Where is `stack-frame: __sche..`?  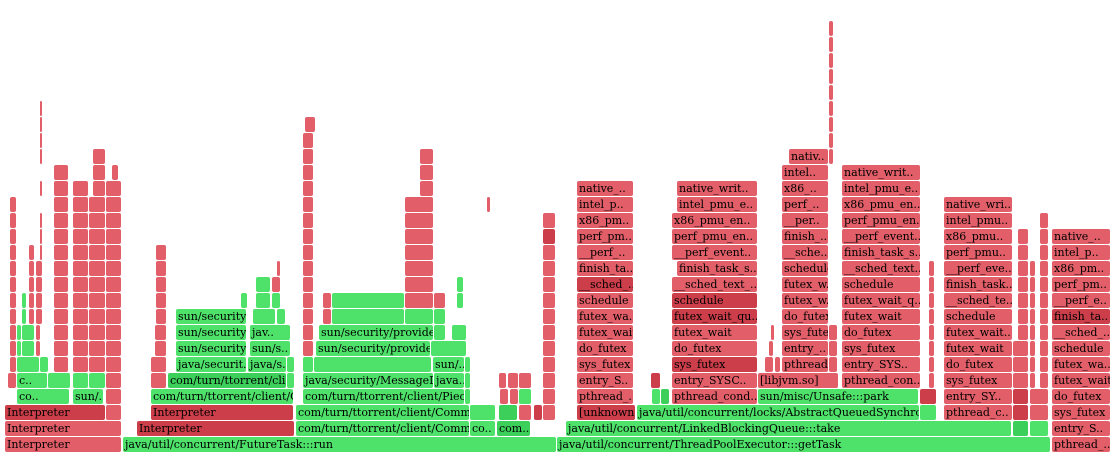
stack-frame: __sche.. is located at coordinates (805, 252).